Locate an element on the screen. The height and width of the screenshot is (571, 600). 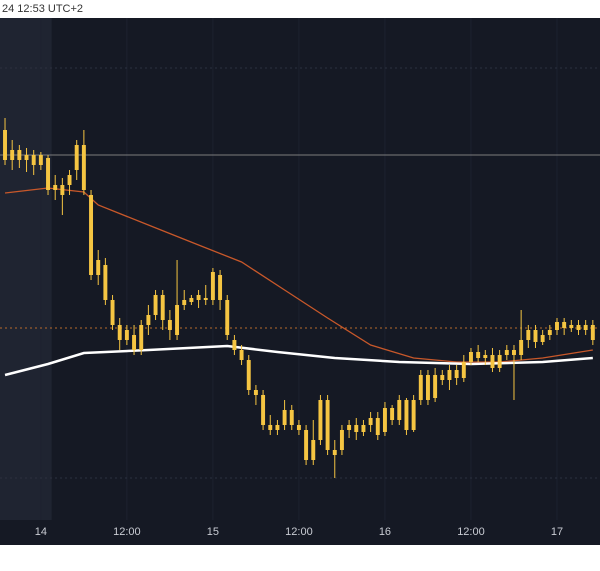
x-tick-label: 16 is located at coordinates (385, 532).